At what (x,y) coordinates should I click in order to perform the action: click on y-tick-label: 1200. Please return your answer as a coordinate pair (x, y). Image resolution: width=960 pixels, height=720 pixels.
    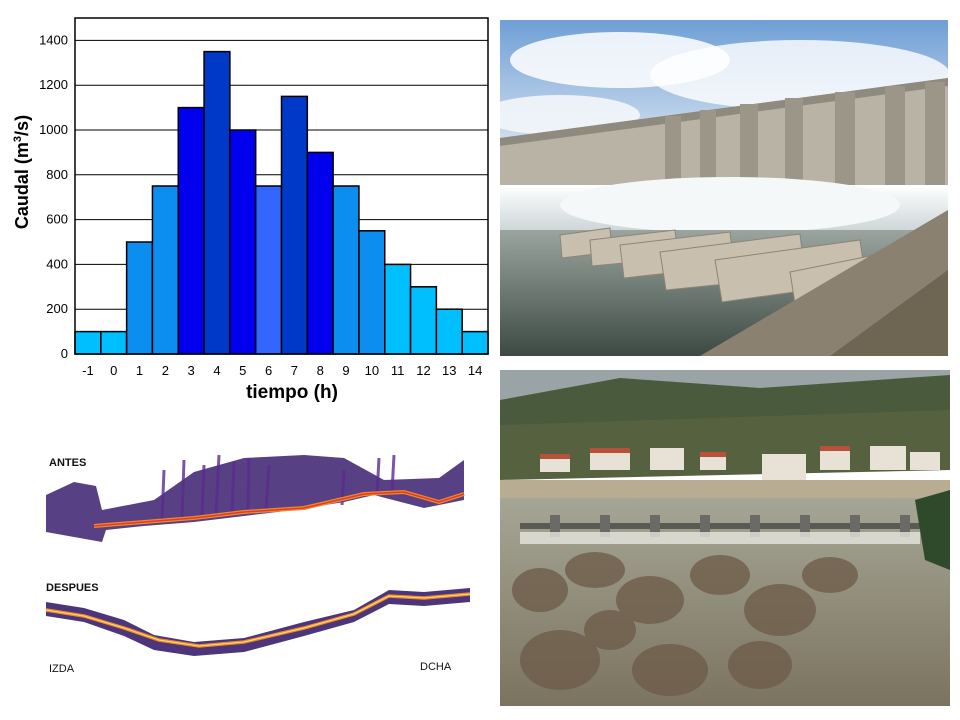
    Looking at the image, I should click on (53, 84).